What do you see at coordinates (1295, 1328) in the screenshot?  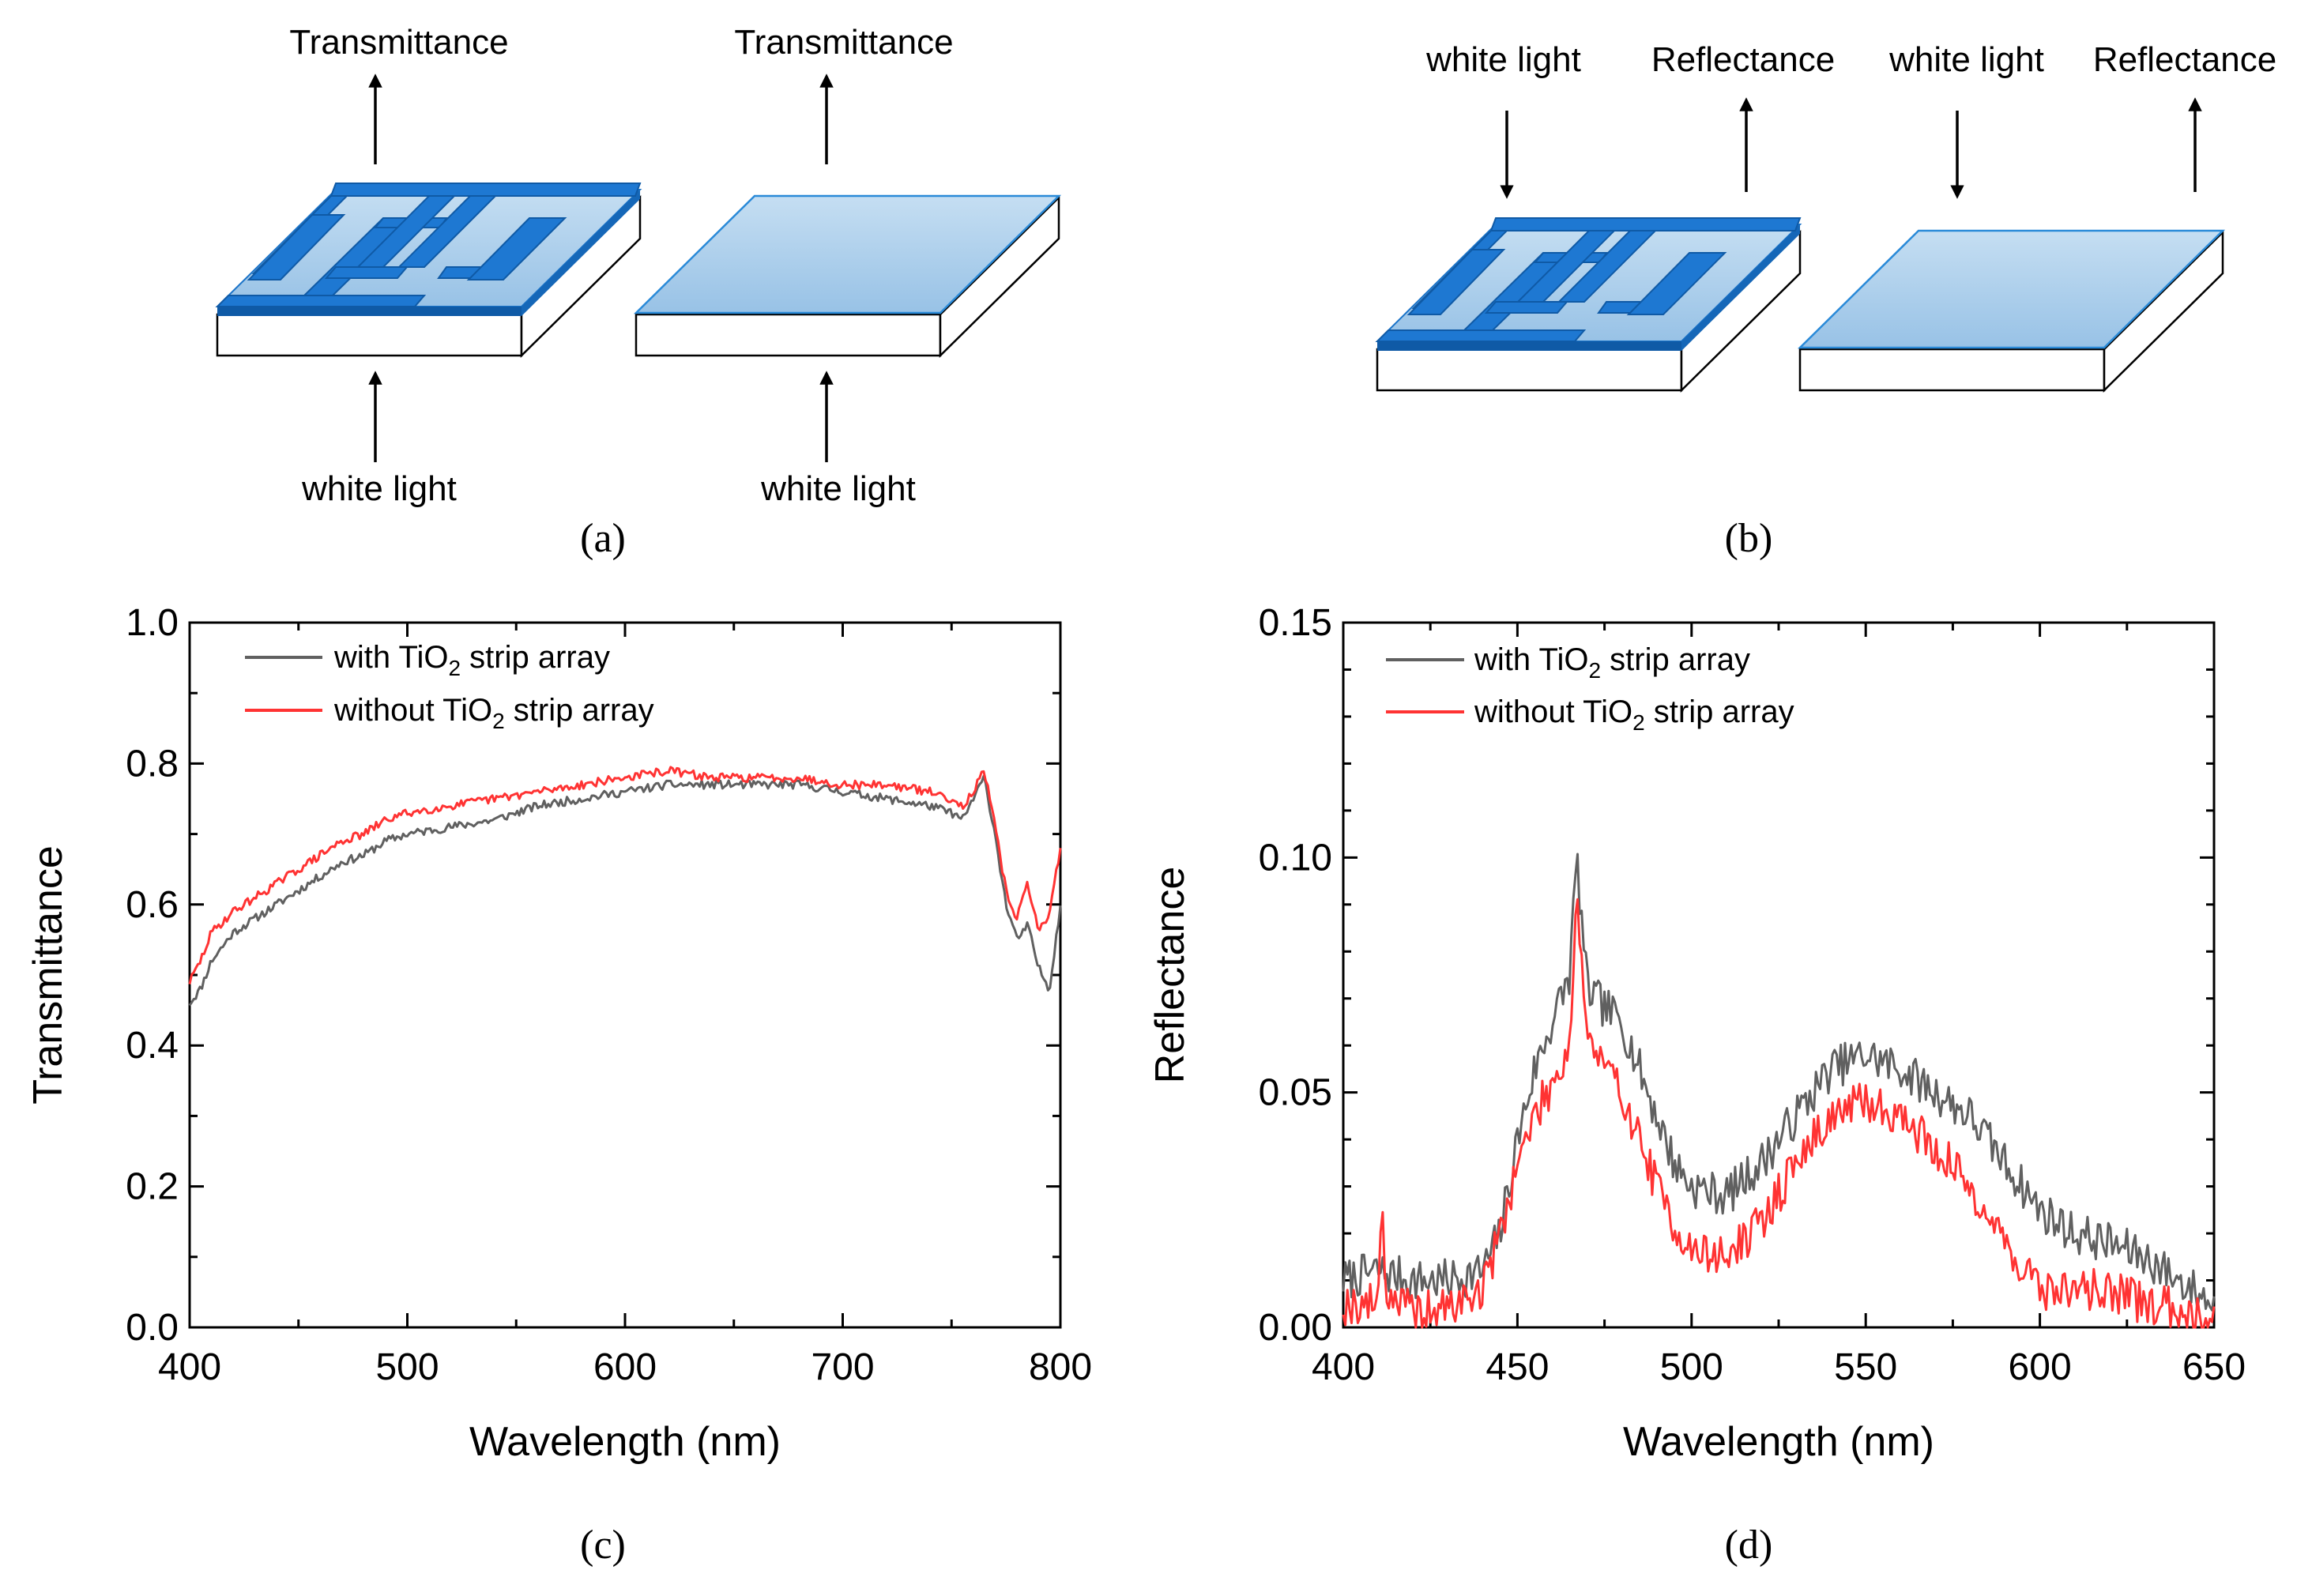 I see `y-tick-label: 0.00` at bounding box center [1295, 1328].